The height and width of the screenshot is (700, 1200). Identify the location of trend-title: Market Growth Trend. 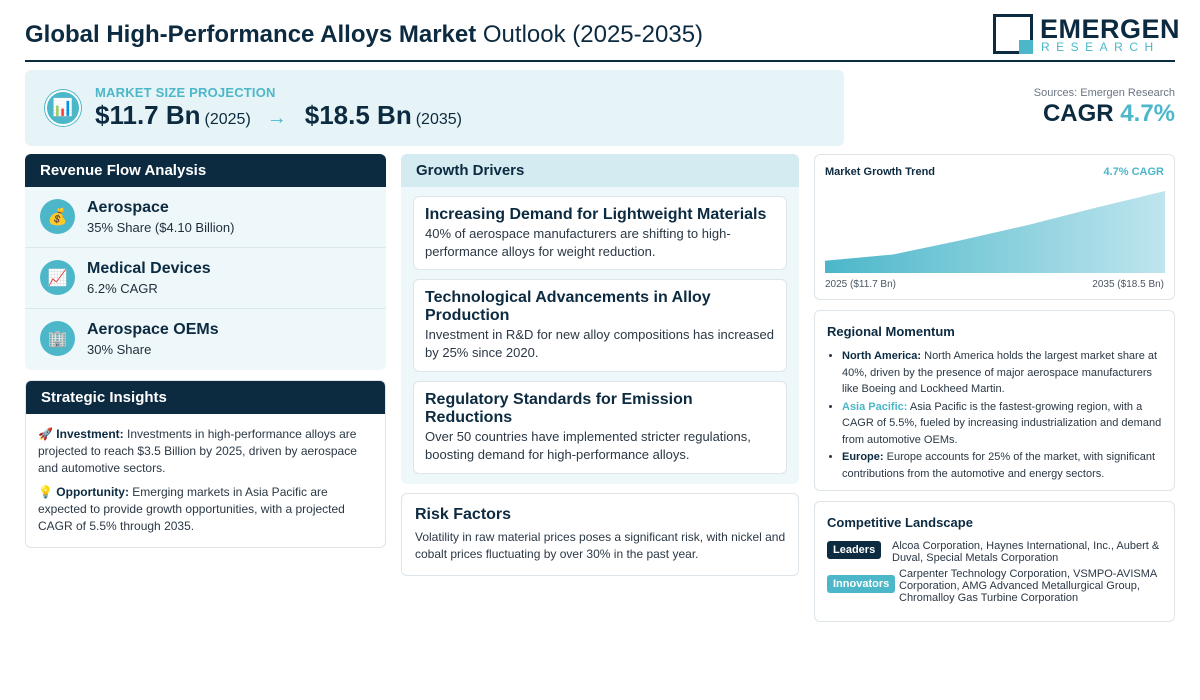
(880, 172).